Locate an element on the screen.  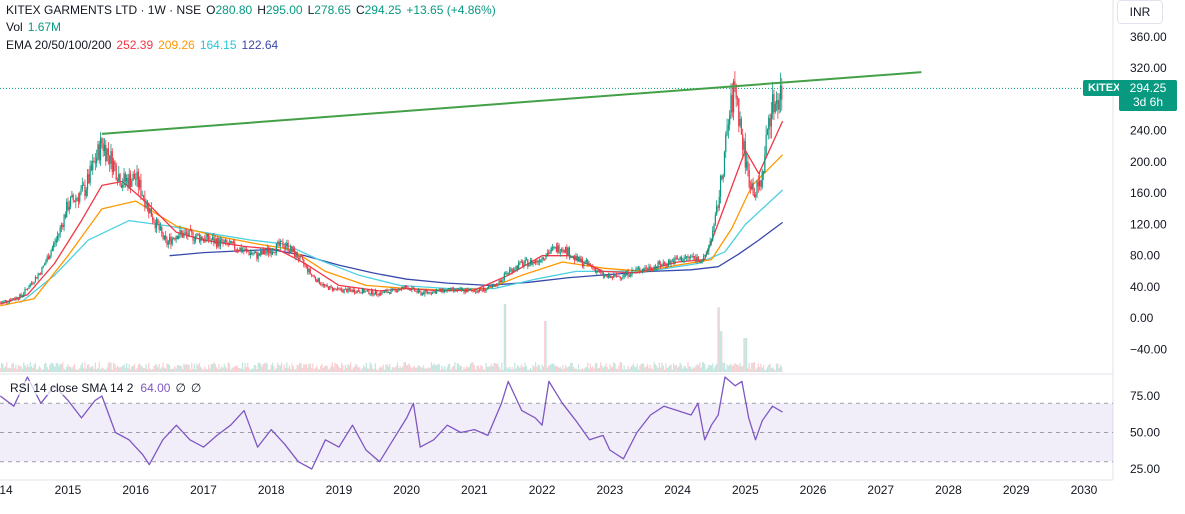
rsi-ma2-value: ∅ is located at coordinates (196, 388).